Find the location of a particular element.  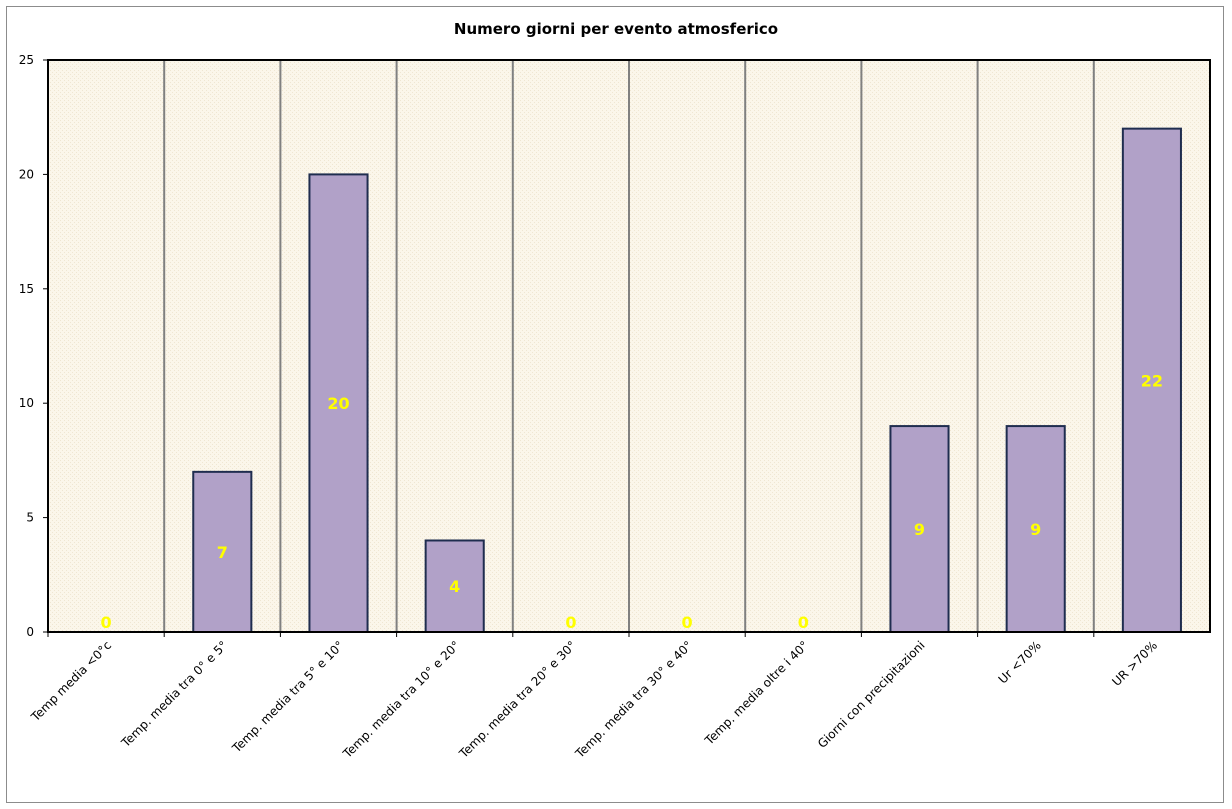

y-axis: 0 5 10 15 20 25 is located at coordinates (33, 346).